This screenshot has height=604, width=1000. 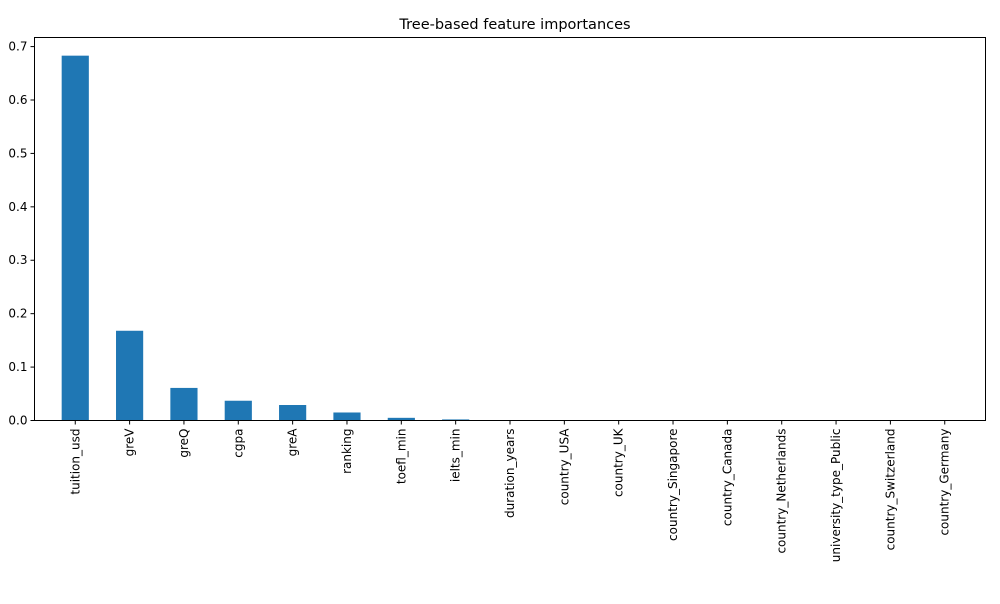 What do you see at coordinates (238, 443) in the screenshot?
I see `x-tick-label-cgpa: cgpa` at bounding box center [238, 443].